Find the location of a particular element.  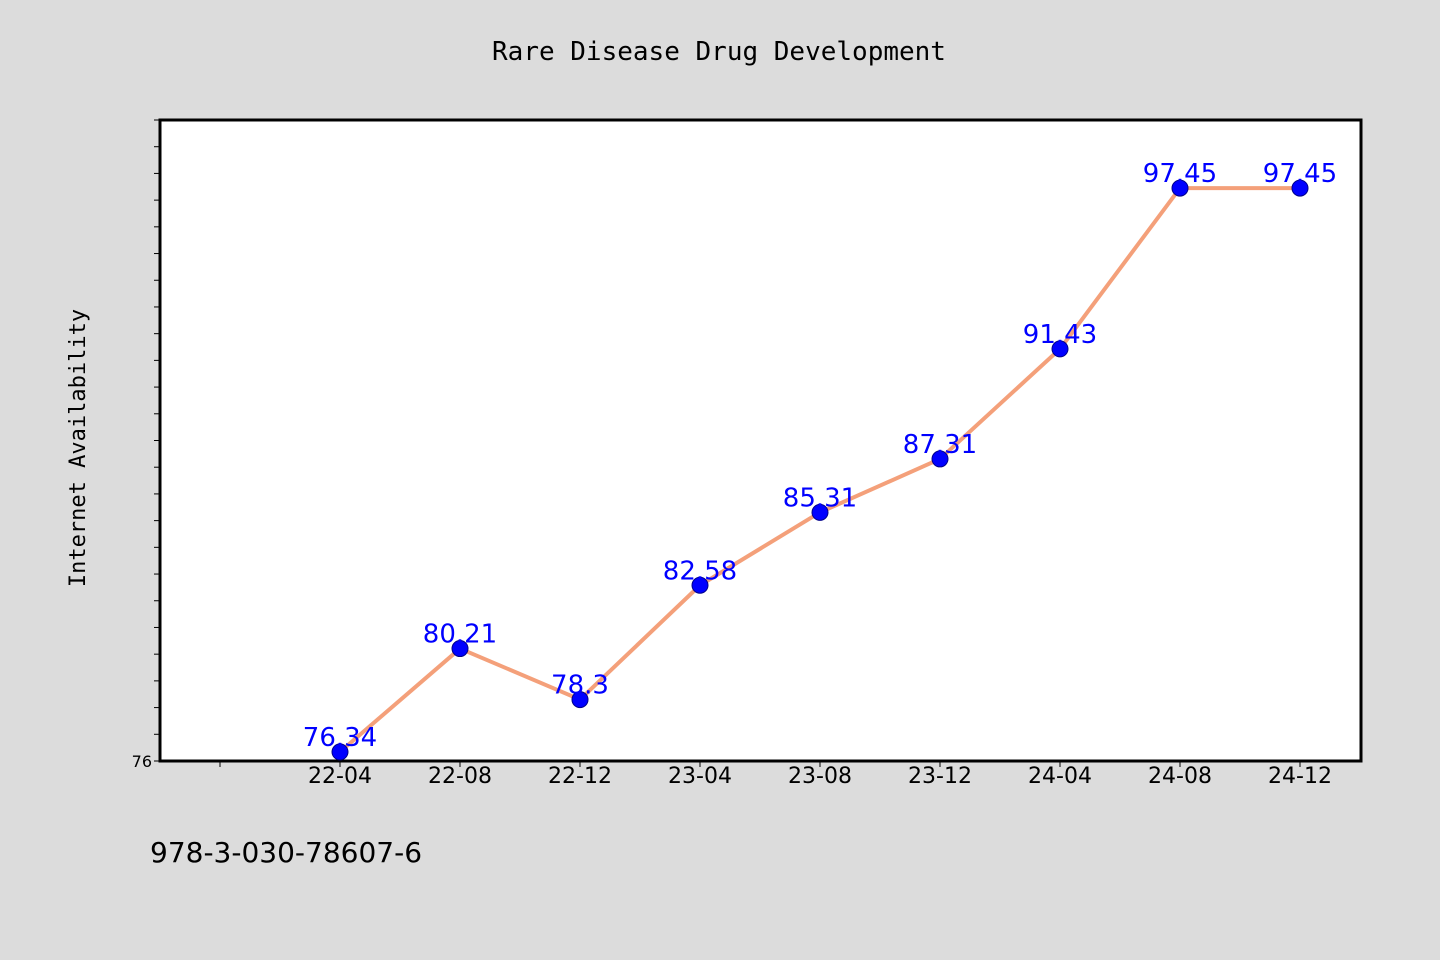

data-label: 76.34 is located at coordinates (340, 738).